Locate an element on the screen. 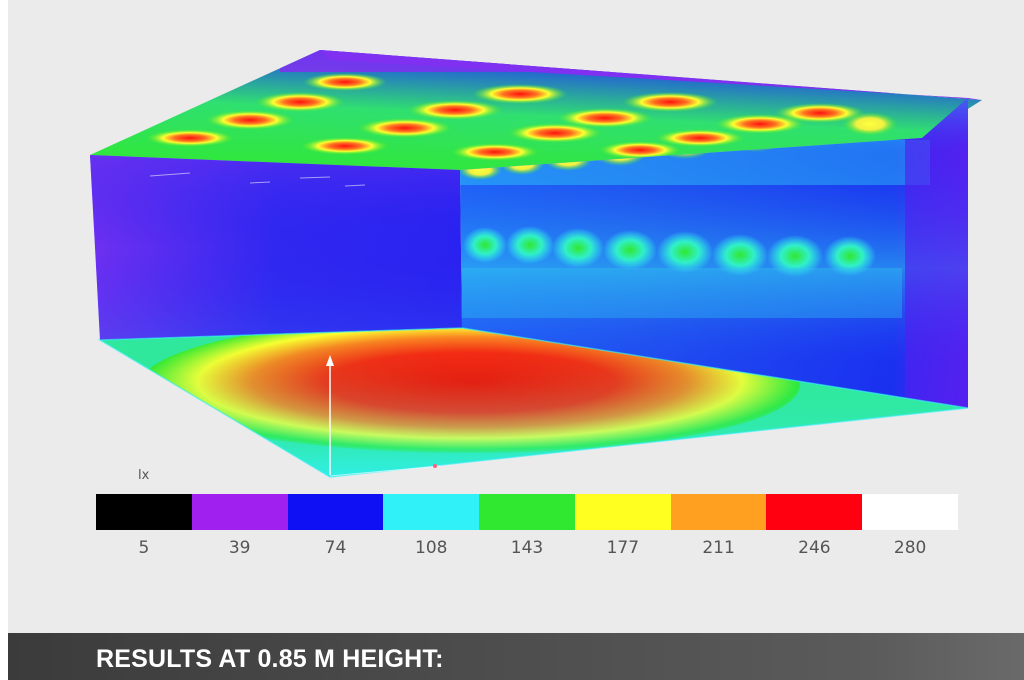  legend-tick-labels: 5 39 74 108 143 177 211 246 280 is located at coordinates (527, 550).